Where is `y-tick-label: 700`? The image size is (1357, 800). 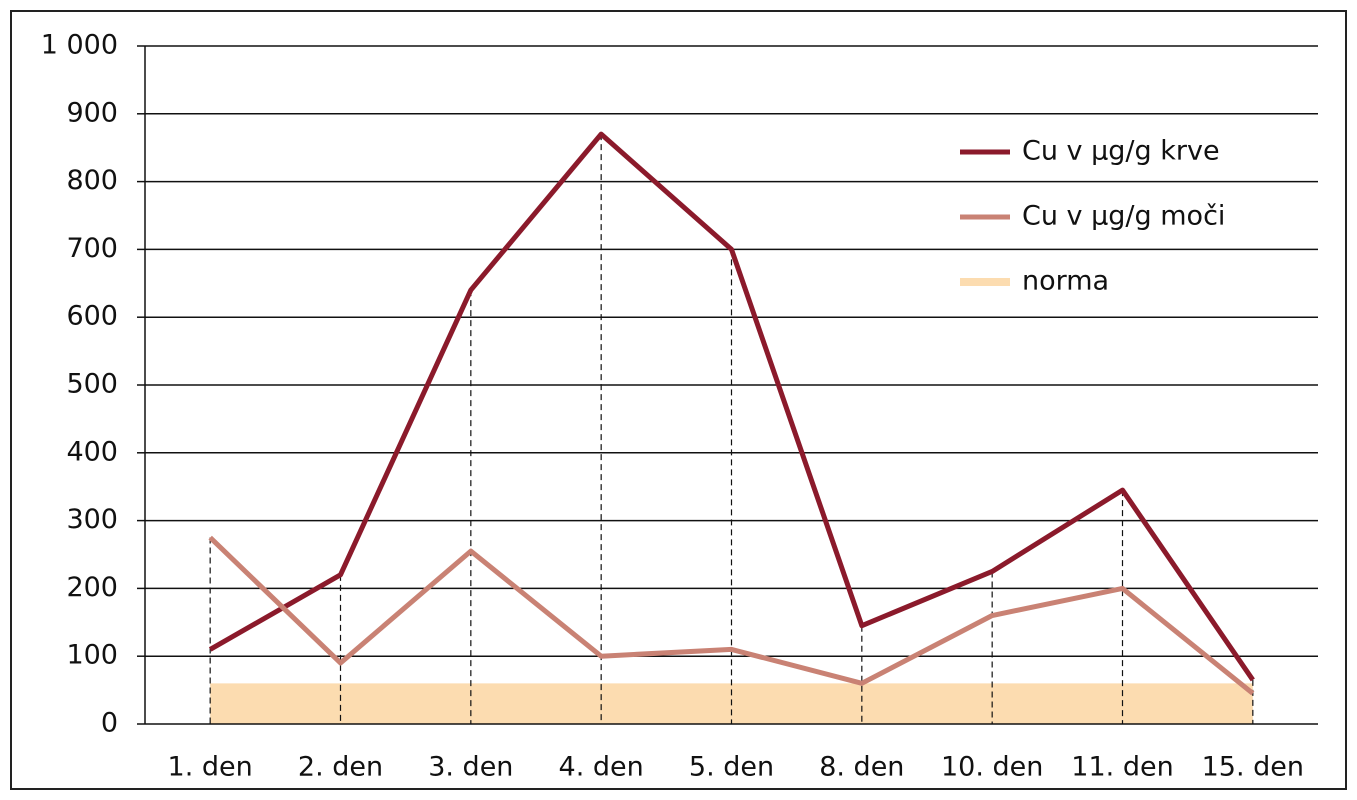 y-tick-label: 700 is located at coordinates (92, 248).